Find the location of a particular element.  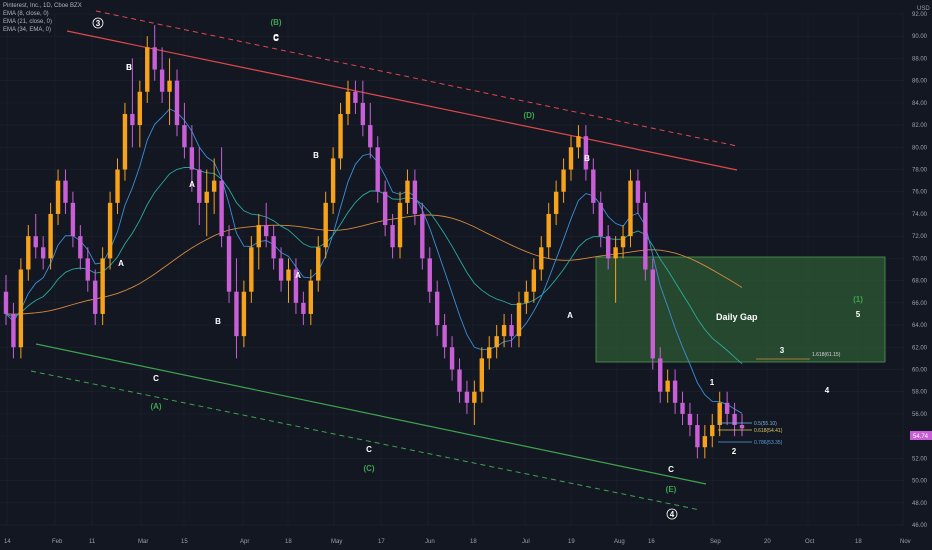

x-tick-label: 14 is located at coordinates (7, 542).